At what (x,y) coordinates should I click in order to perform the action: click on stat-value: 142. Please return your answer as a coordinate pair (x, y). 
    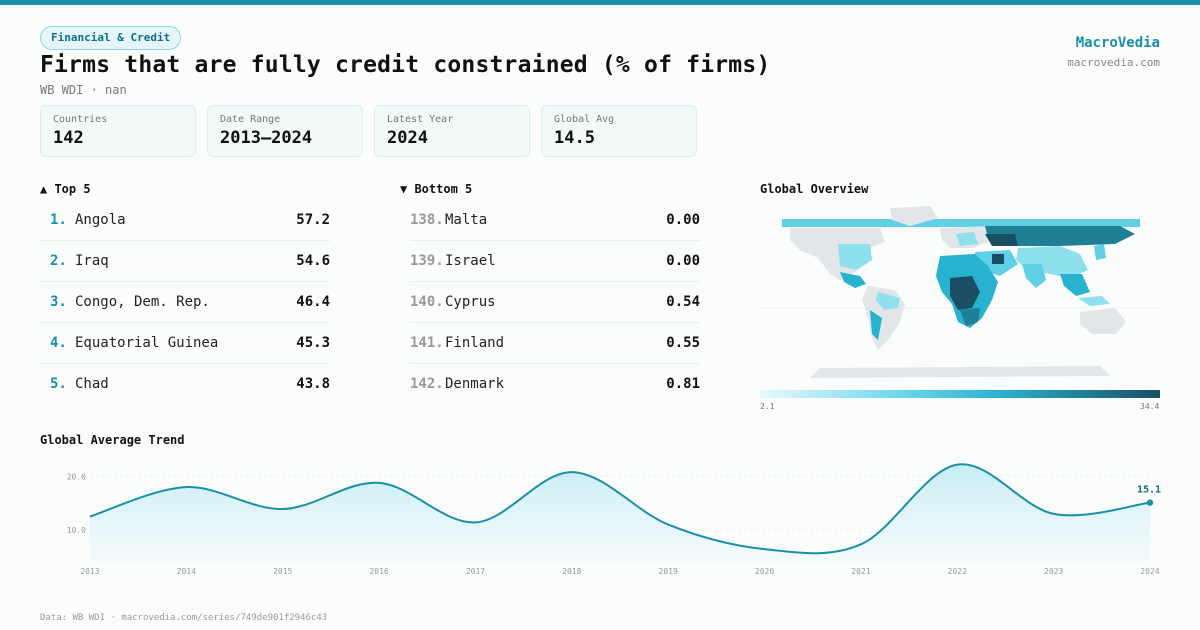
    Looking at the image, I should click on (68, 138).